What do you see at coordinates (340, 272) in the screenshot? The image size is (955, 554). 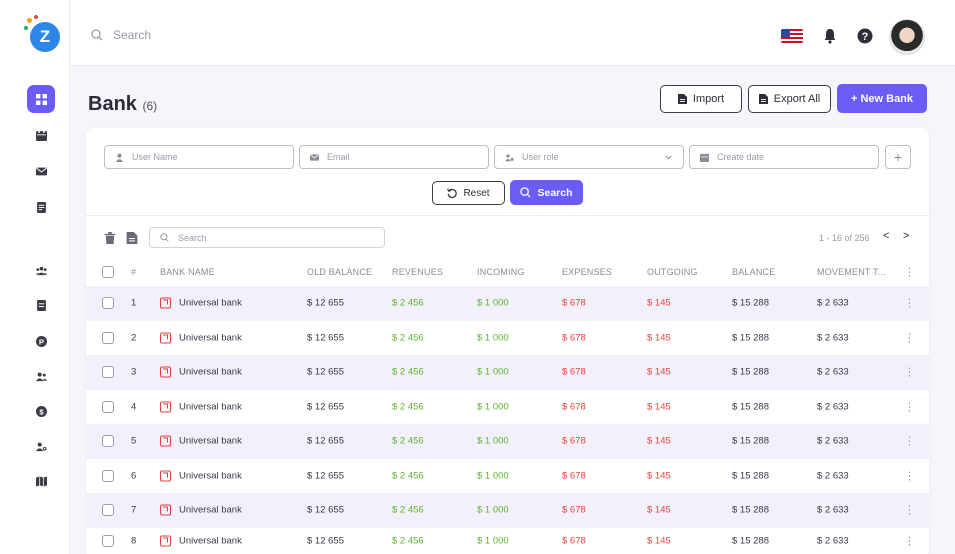 I see `col-old-balance: OLD BALANCE` at bounding box center [340, 272].